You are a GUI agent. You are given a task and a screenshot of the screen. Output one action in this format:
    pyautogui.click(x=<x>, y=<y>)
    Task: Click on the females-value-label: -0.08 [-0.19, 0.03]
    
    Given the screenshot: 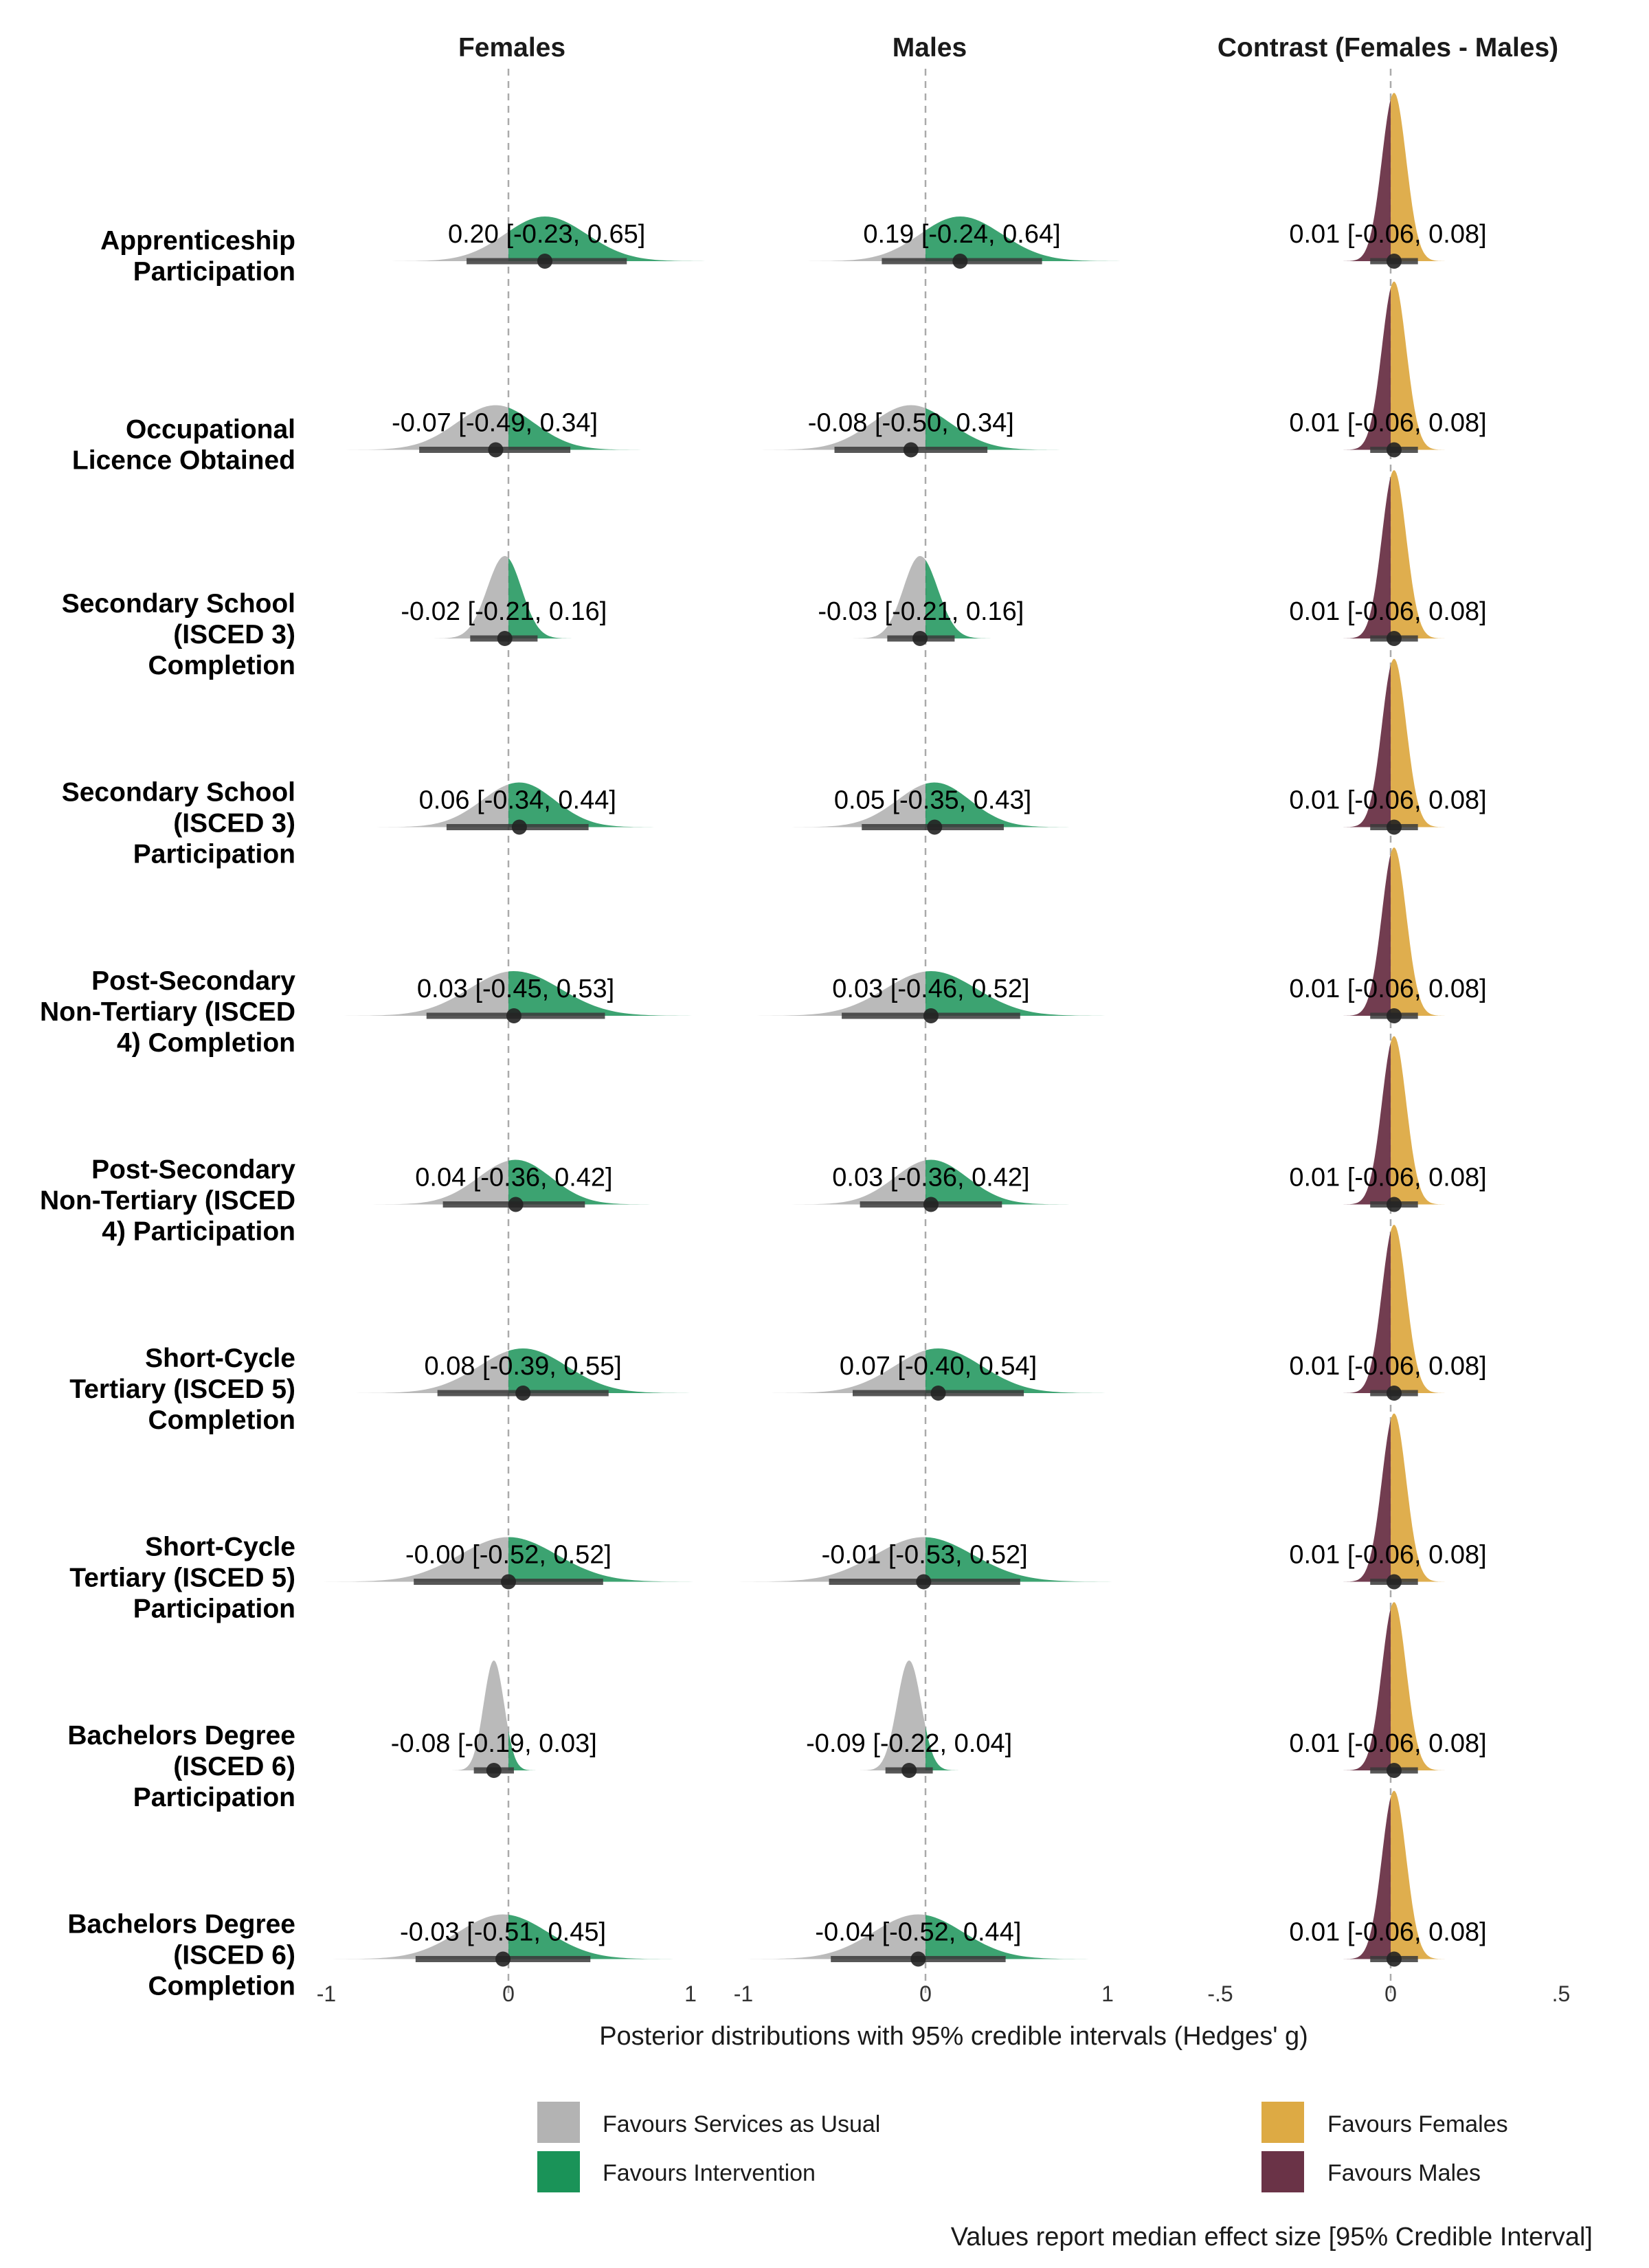 What is the action you would take?
    pyautogui.click(x=494, y=1743)
    